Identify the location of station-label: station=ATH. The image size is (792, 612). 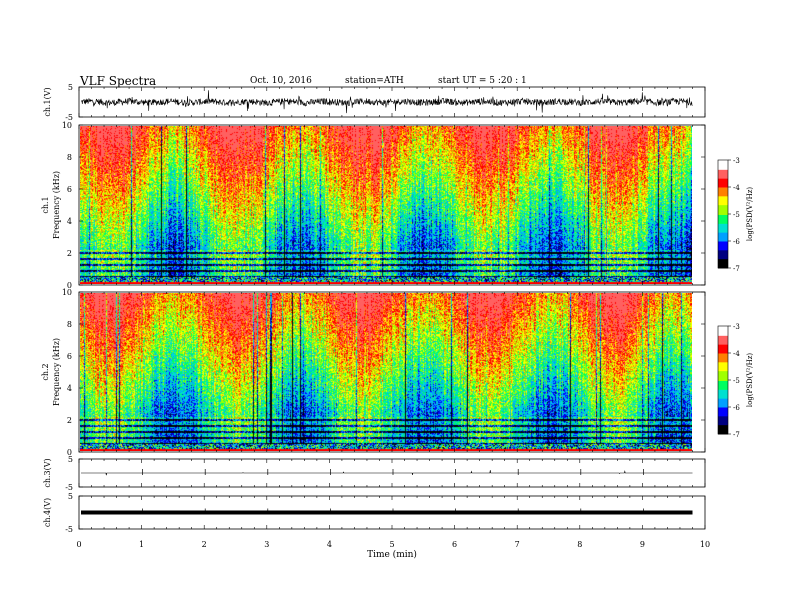
(374, 81).